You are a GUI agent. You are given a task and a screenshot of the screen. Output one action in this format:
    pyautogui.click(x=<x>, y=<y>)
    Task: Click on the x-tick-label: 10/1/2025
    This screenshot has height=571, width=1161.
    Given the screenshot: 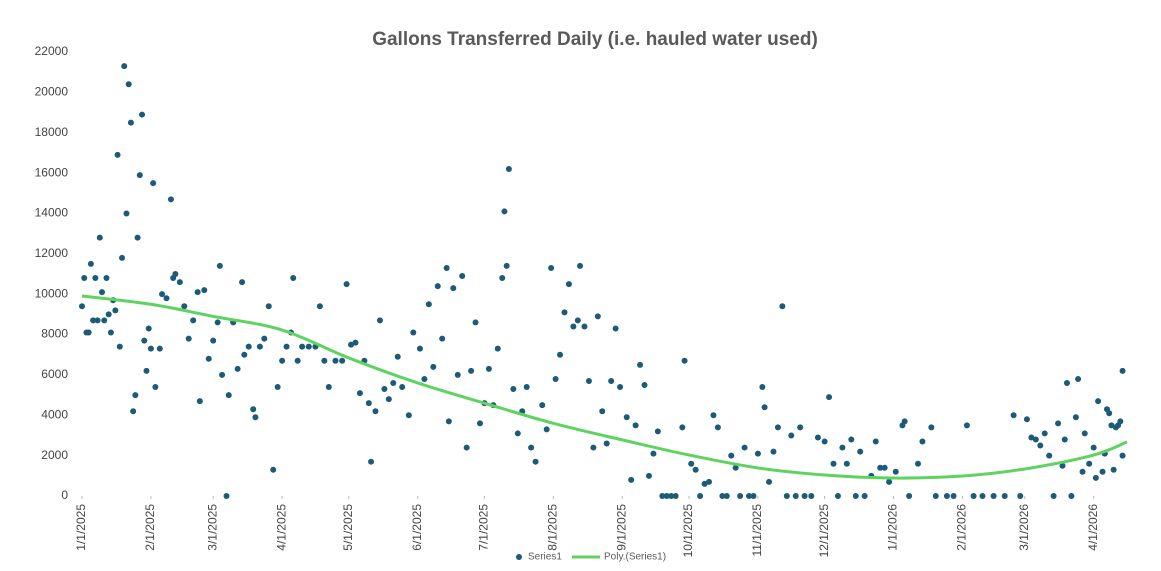 What is the action you would take?
    pyautogui.click(x=688, y=531)
    